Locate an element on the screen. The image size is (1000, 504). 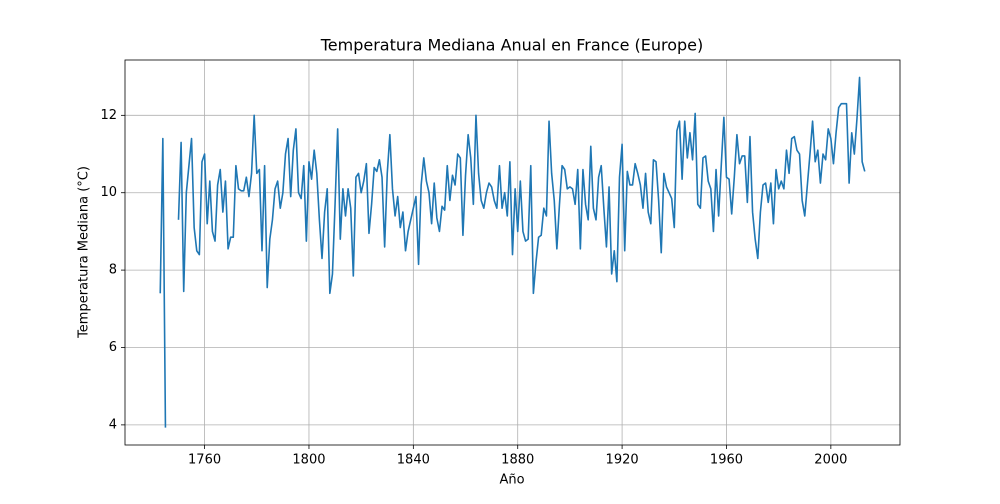
y-tick-label: 6 is located at coordinates (113, 347).